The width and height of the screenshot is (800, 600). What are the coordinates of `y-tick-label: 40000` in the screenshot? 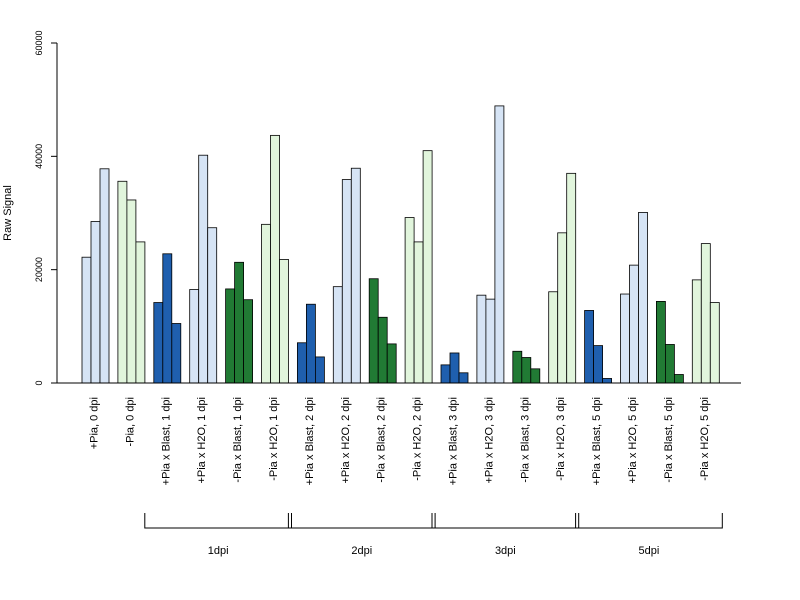 It's located at (39, 156).